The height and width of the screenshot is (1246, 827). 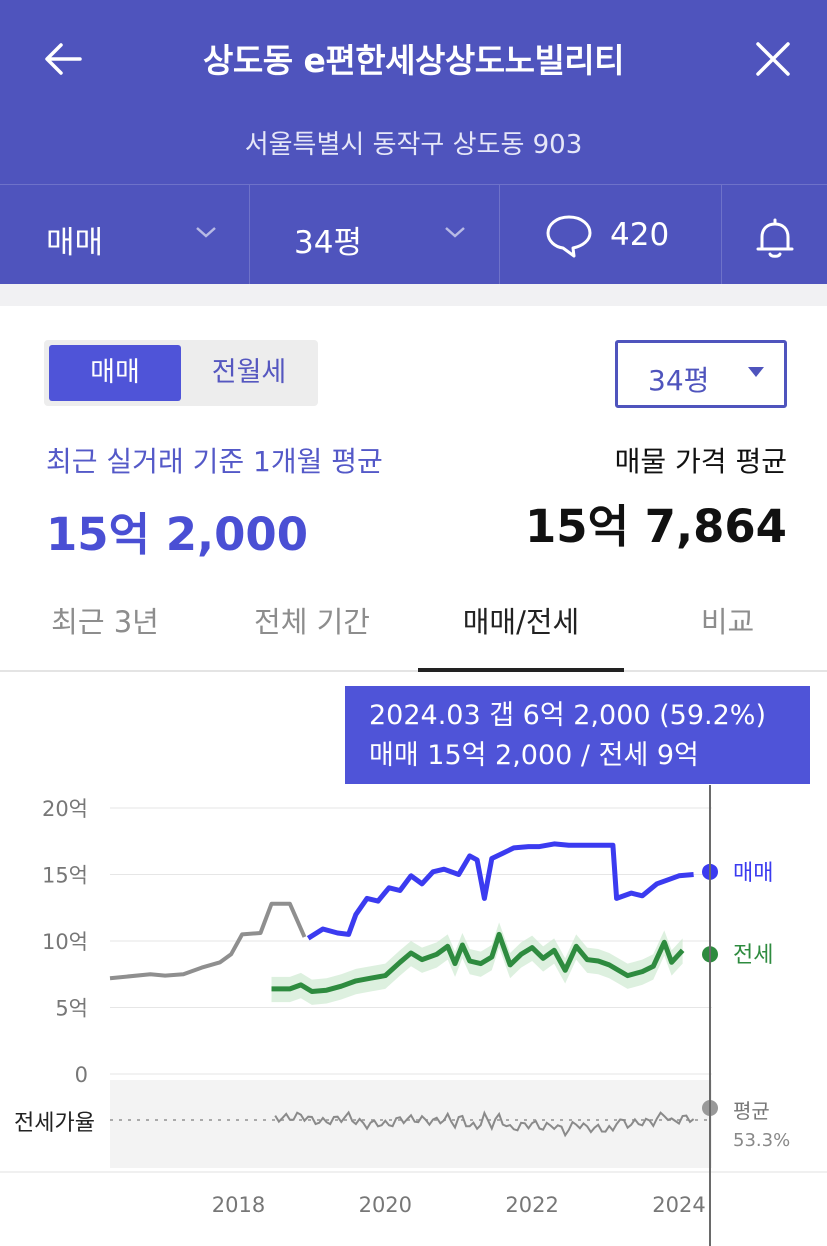 I want to click on complex-title: 상도동 e편한세상상도노빌리티, so click(x=413, y=60).